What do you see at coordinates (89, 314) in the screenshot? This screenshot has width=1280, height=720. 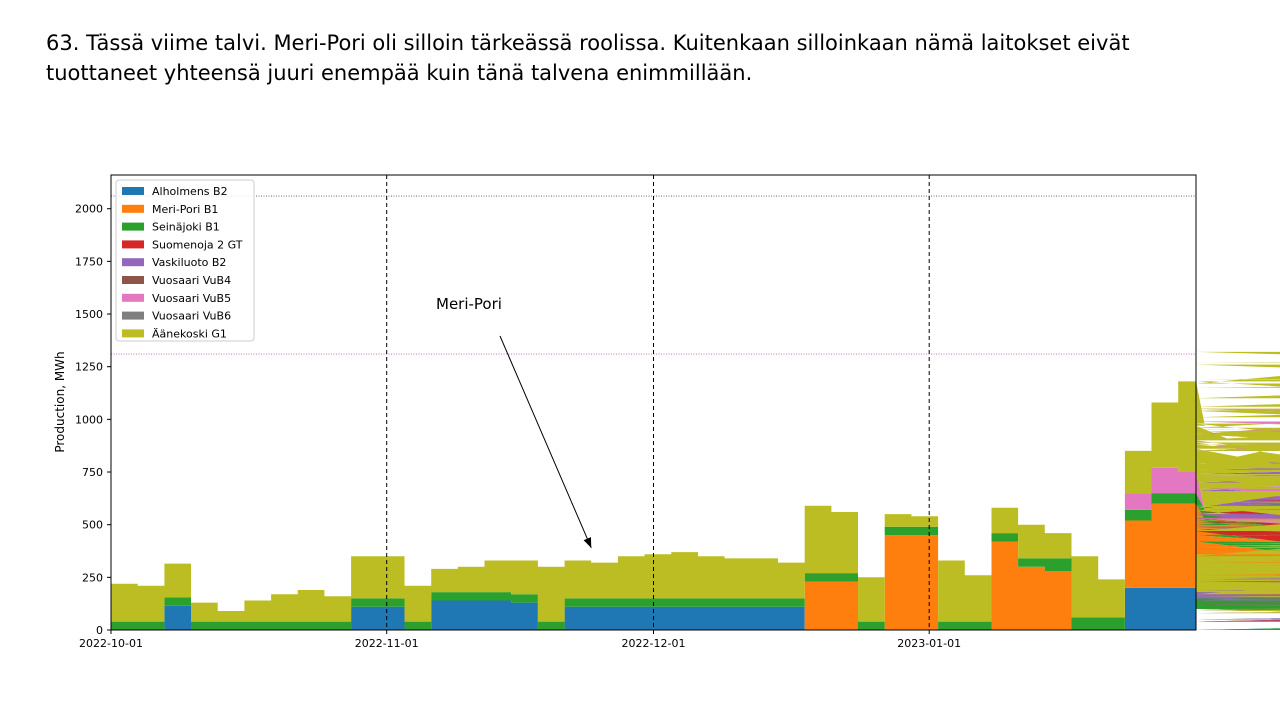 I see `y-tick-label: 1500` at bounding box center [89, 314].